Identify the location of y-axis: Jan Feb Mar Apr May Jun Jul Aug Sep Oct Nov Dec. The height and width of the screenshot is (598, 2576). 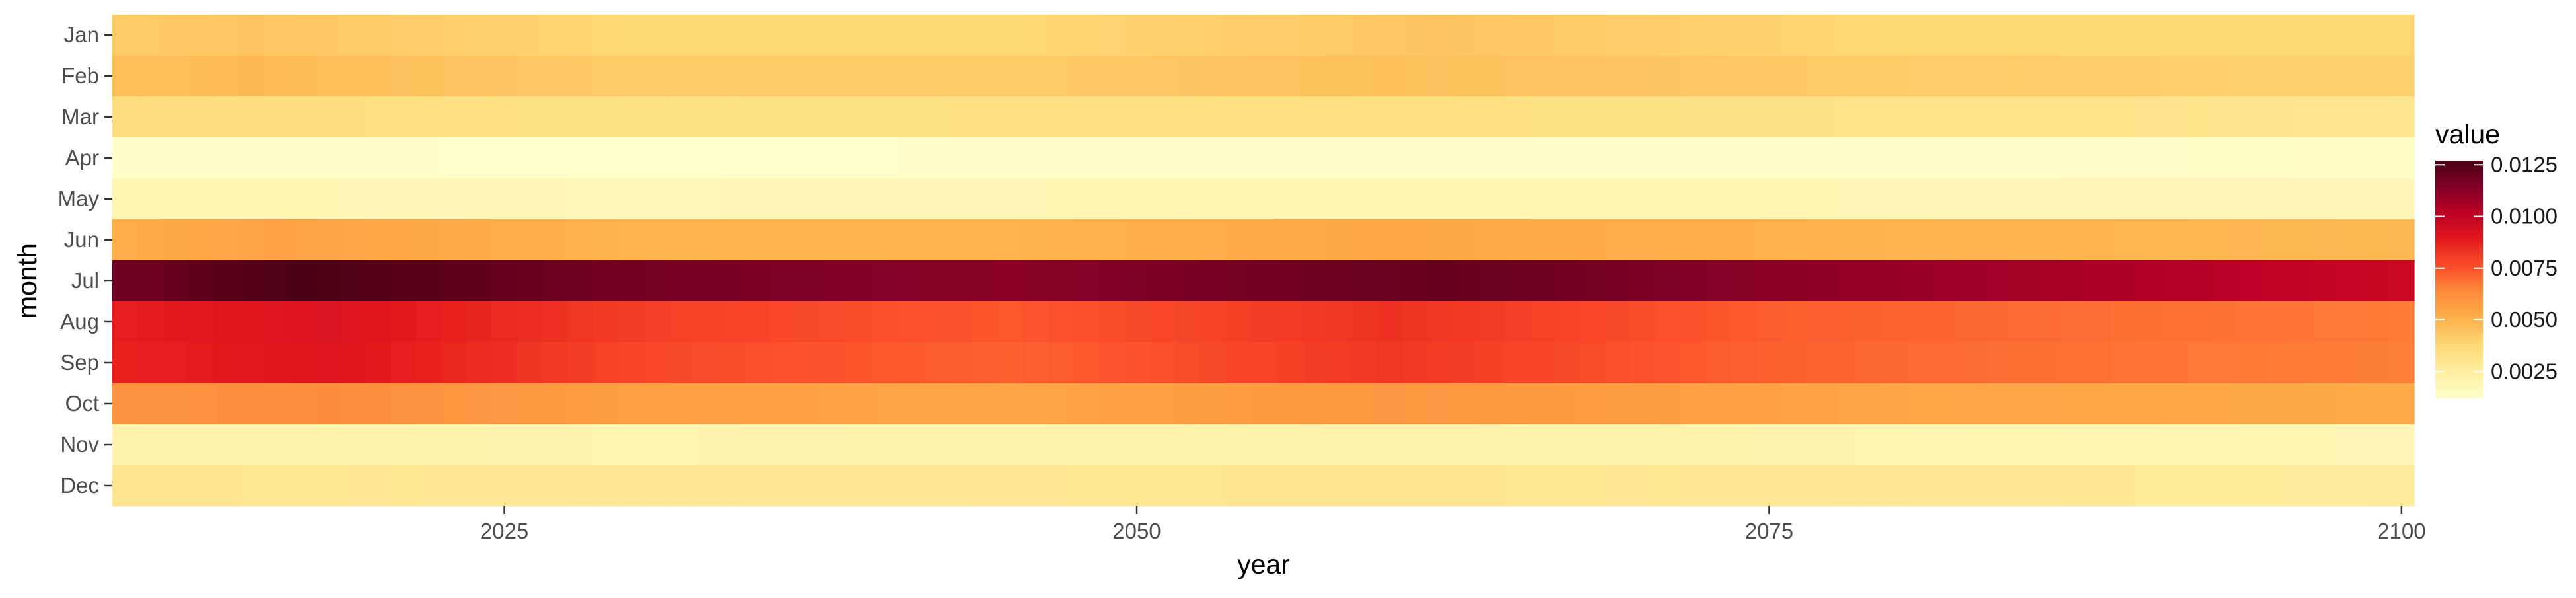
(85, 260).